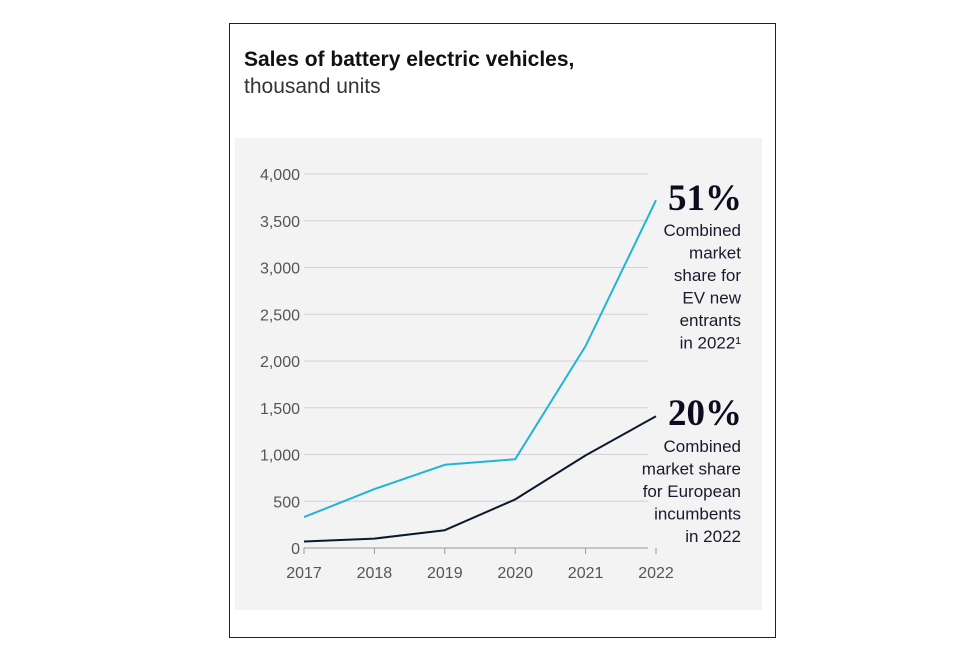 This screenshot has width=960, height=660. Describe the element at coordinates (280, 362) in the screenshot. I see `y-tick-label: 2,000` at that location.